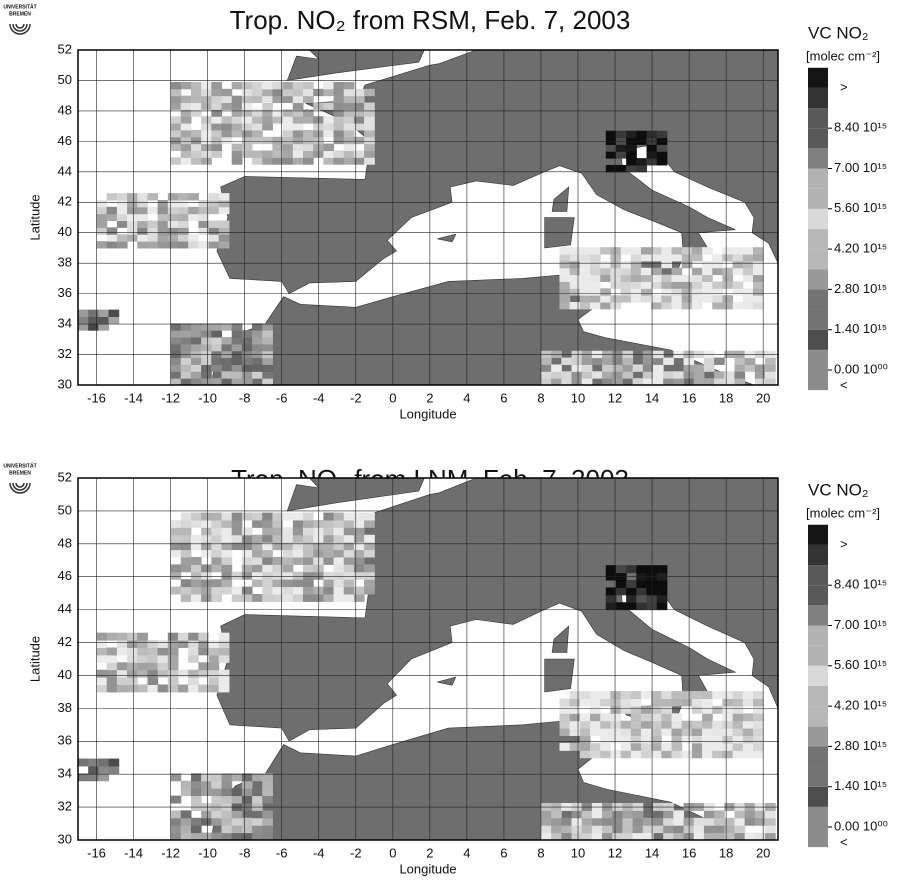 The width and height of the screenshot is (903, 893). What do you see at coordinates (34, 217) in the screenshot?
I see `y-axis-label: Latitude` at bounding box center [34, 217].